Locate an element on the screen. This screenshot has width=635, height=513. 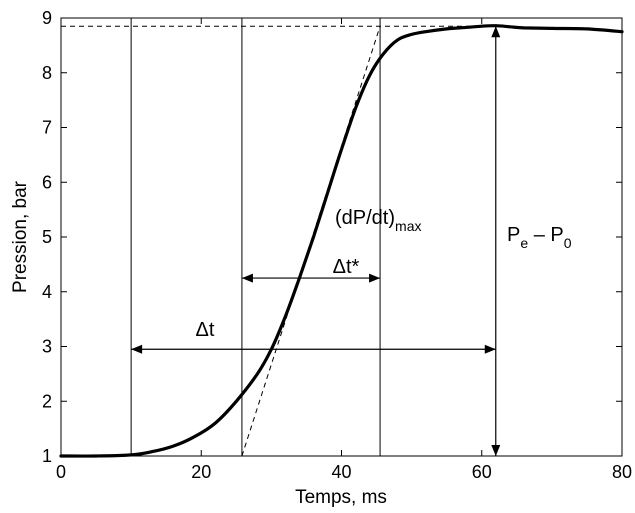
delta-t-star-label: Δt* is located at coordinates (346, 267).